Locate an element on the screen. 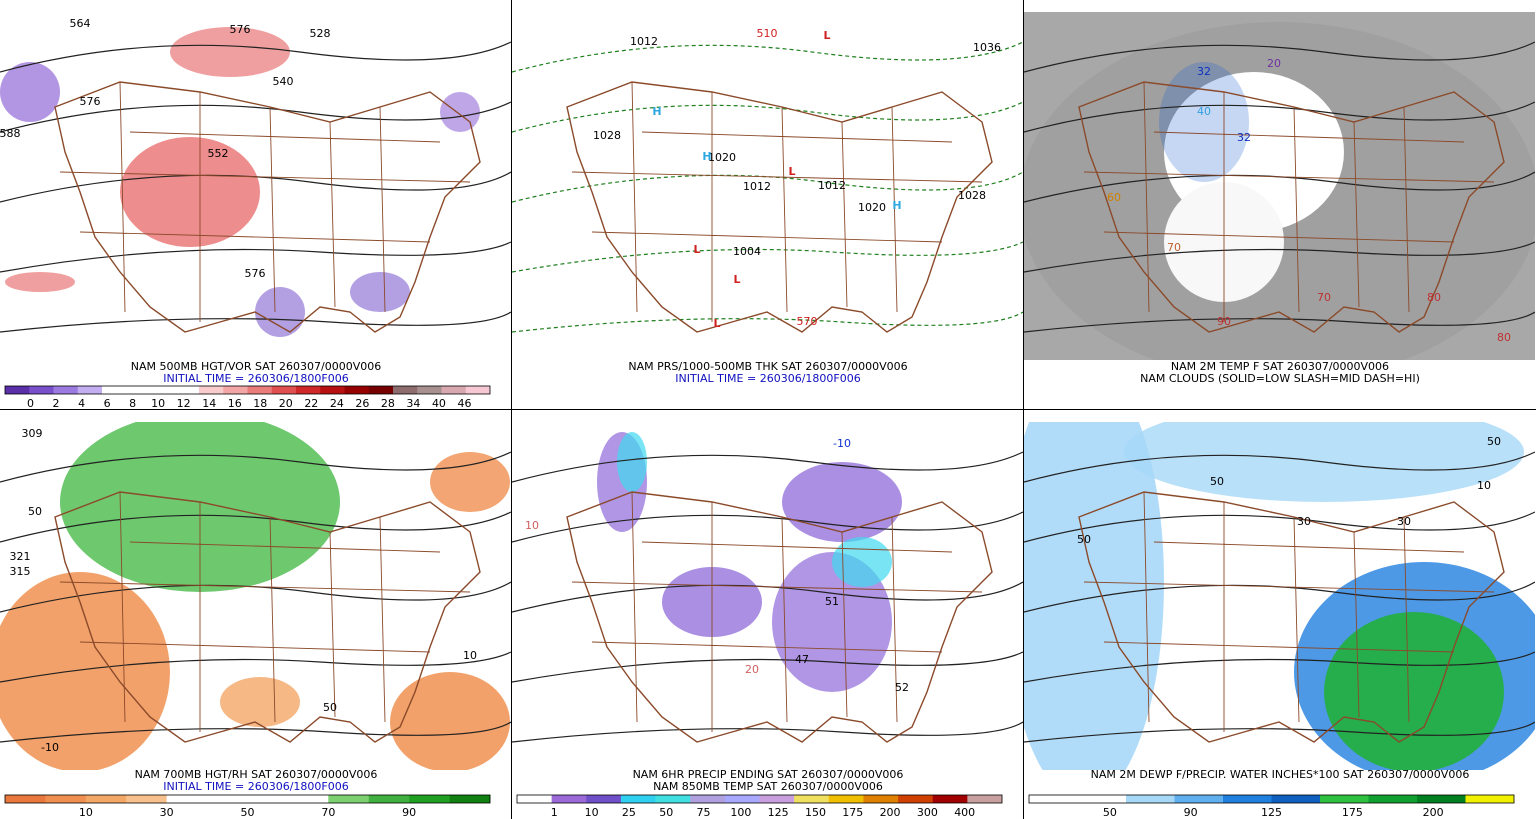 The height and width of the screenshot is (819, 1536). colorbar-label: 70 is located at coordinates (328, 812).